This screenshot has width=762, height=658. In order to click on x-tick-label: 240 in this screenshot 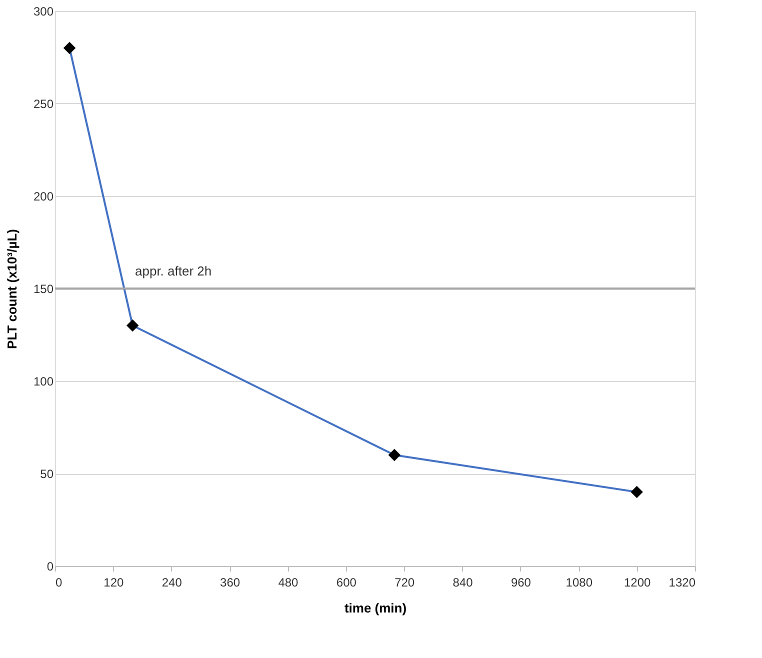, I will do `click(172, 583)`.